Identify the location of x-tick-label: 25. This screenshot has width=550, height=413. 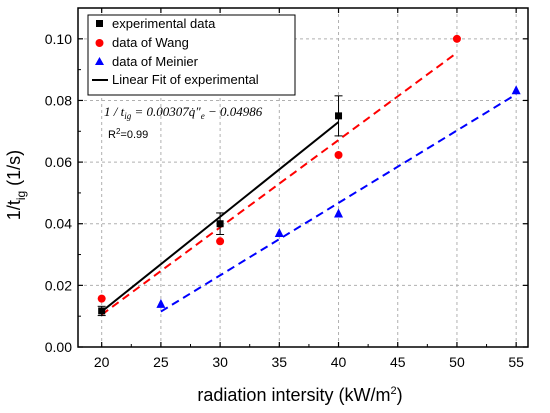
(161, 362).